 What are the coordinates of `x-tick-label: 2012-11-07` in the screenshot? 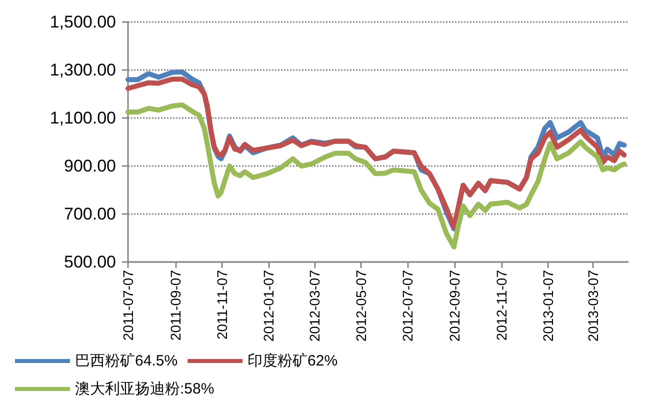 It's located at (501, 305).